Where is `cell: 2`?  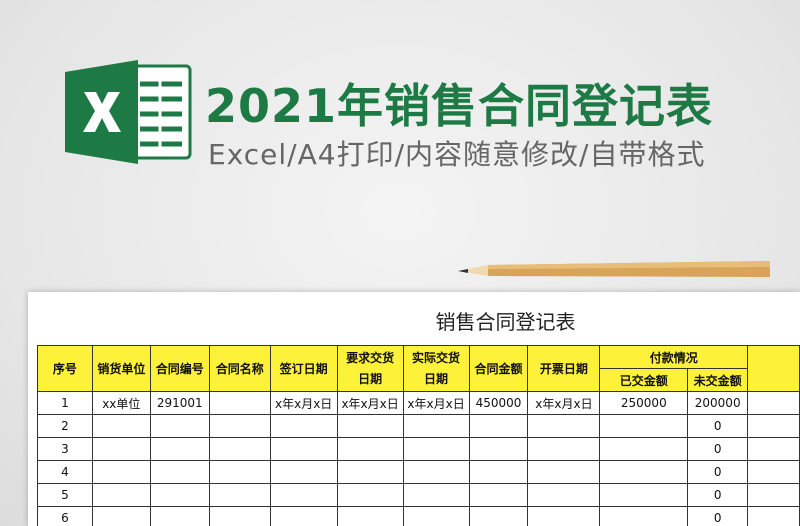 cell: 2 is located at coordinates (65, 426).